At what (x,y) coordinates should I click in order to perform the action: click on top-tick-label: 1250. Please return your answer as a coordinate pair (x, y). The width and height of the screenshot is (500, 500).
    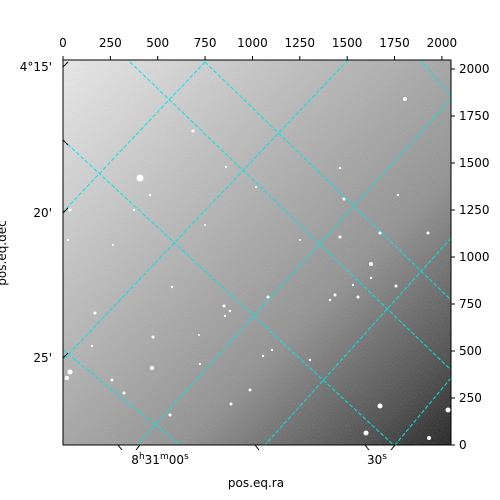
    Looking at the image, I should click on (300, 43).